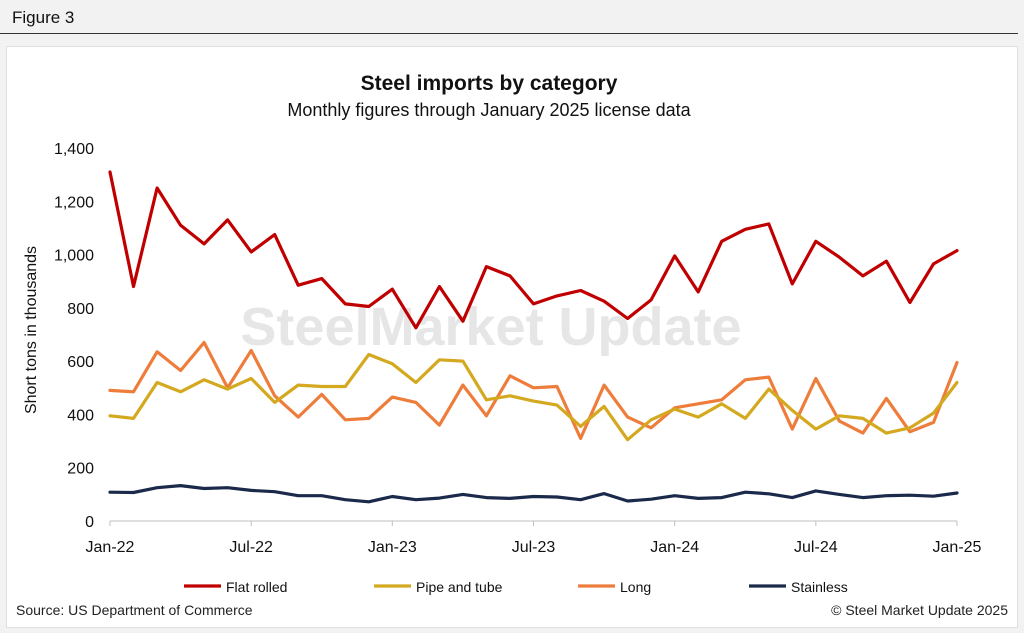 The height and width of the screenshot is (633, 1024). What do you see at coordinates (134, 610) in the screenshot?
I see `source-note: Source: US Department of Commerce` at bounding box center [134, 610].